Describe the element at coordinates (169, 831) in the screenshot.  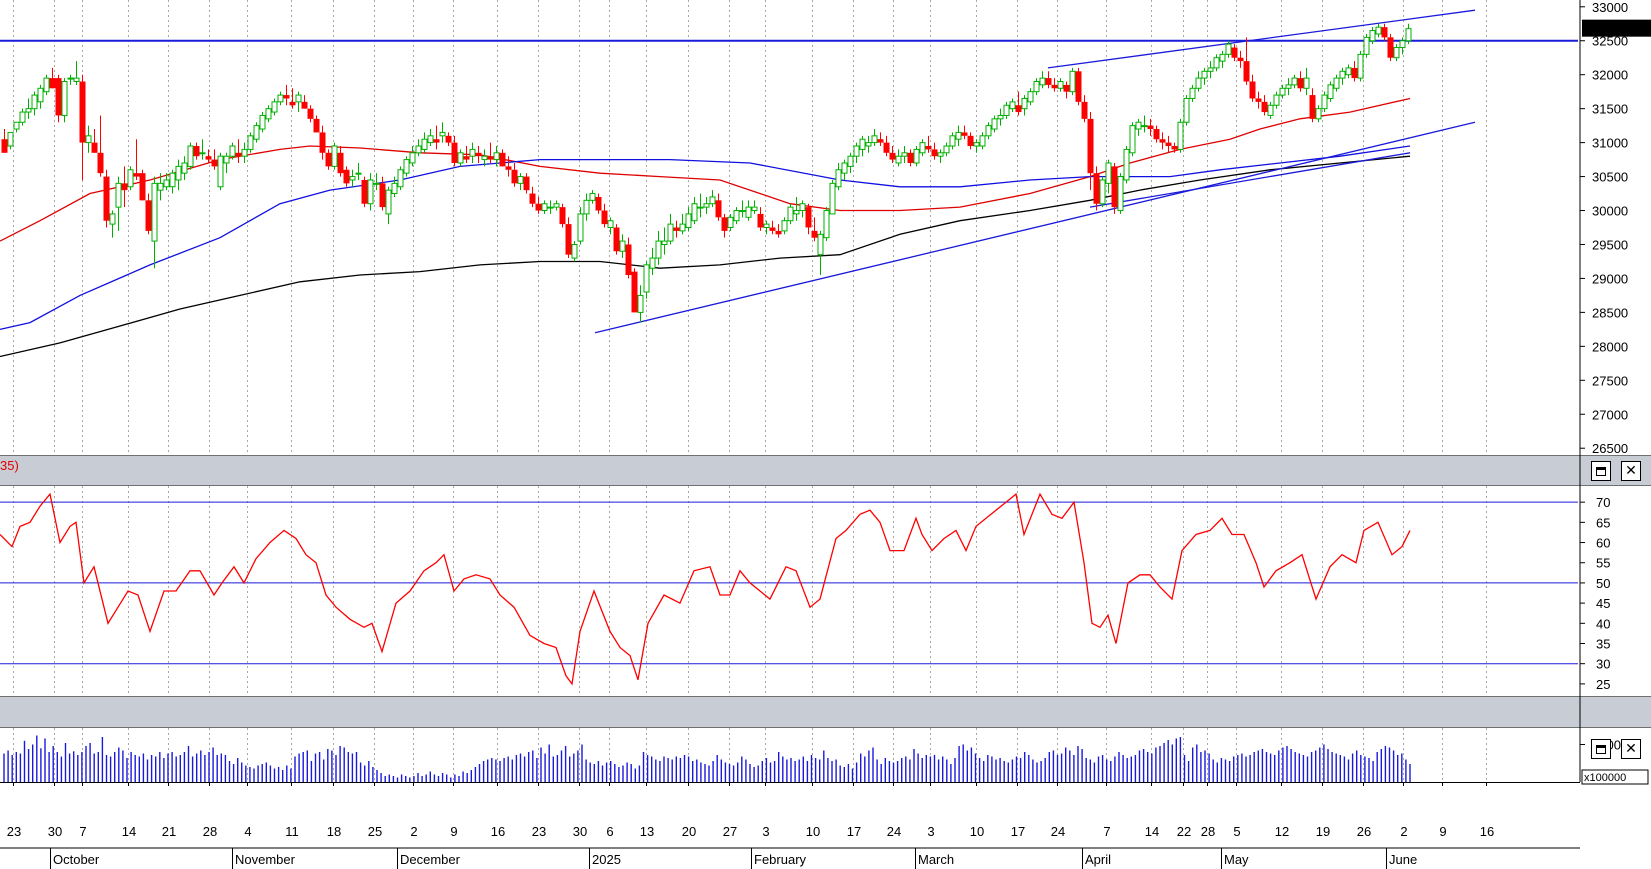
I see `day-tick-label: 21` at that location.